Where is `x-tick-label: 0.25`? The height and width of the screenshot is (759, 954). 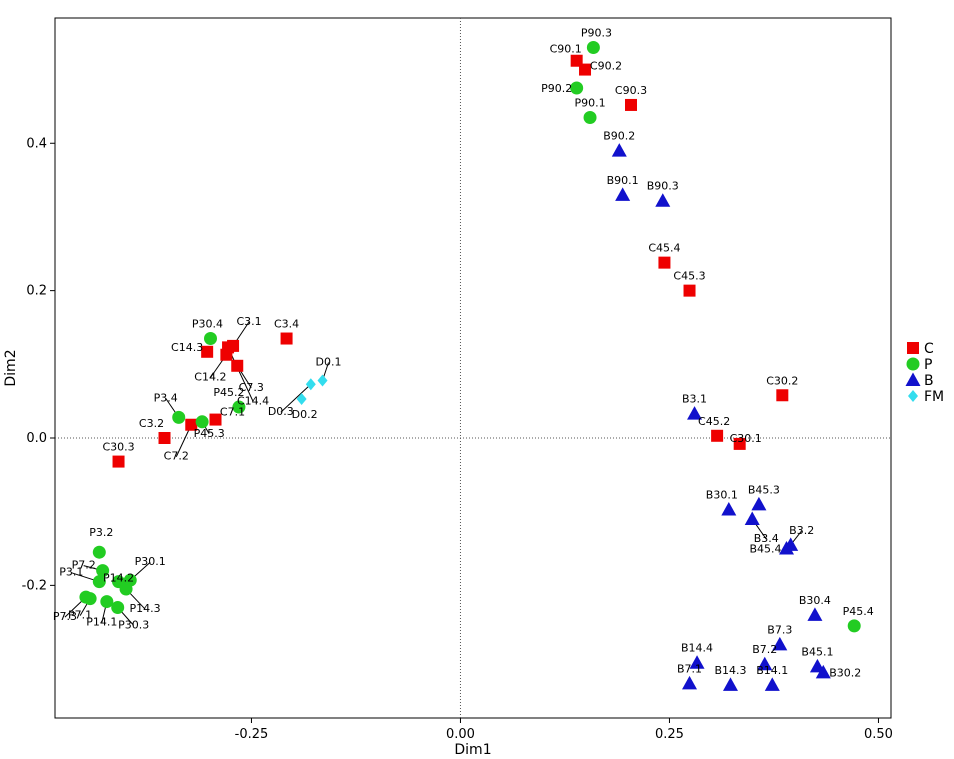 x-tick-label: 0.25 is located at coordinates (669, 734).